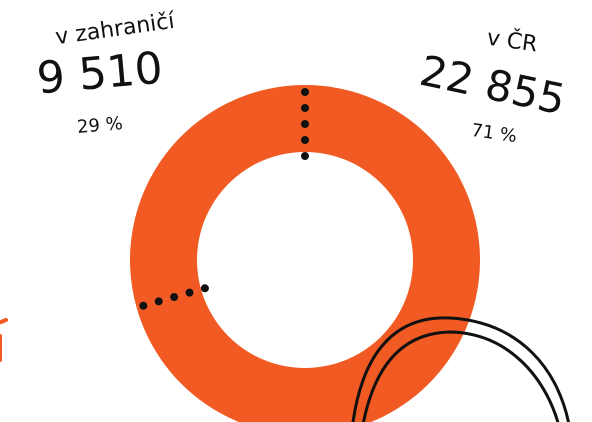  Describe the element at coordinates (460, 369) in the screenshot. I see `decor-outline` at that location.